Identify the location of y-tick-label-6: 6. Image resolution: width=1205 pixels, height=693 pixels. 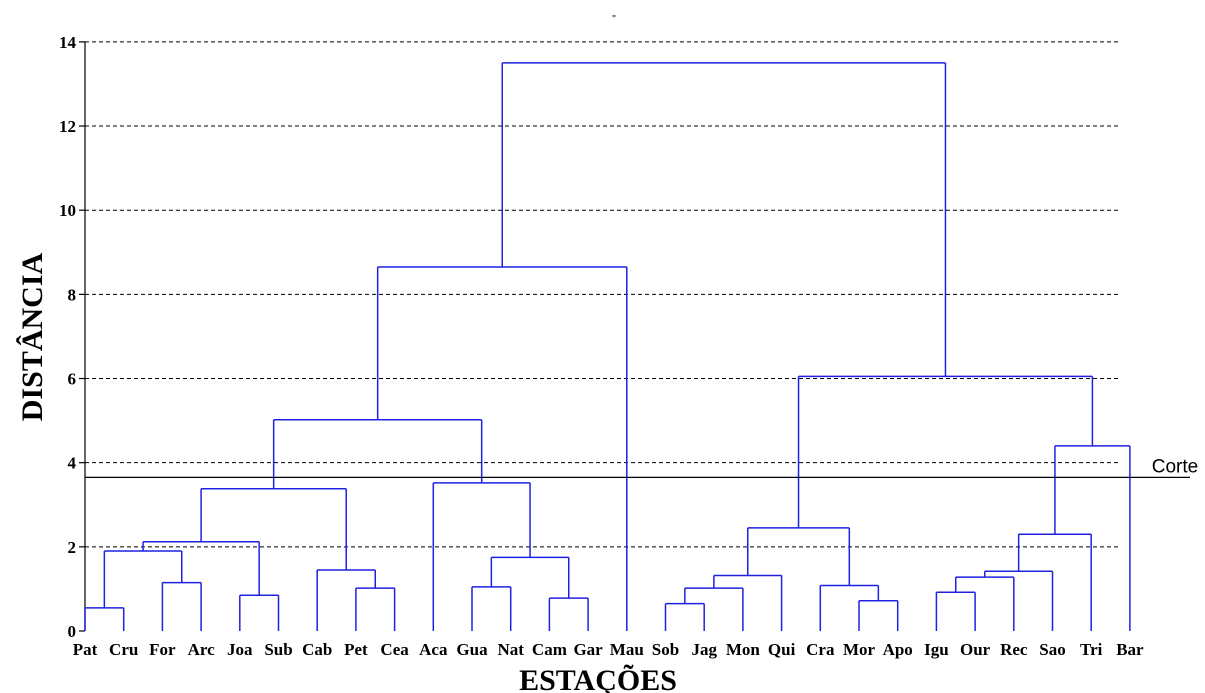
(72, 379).